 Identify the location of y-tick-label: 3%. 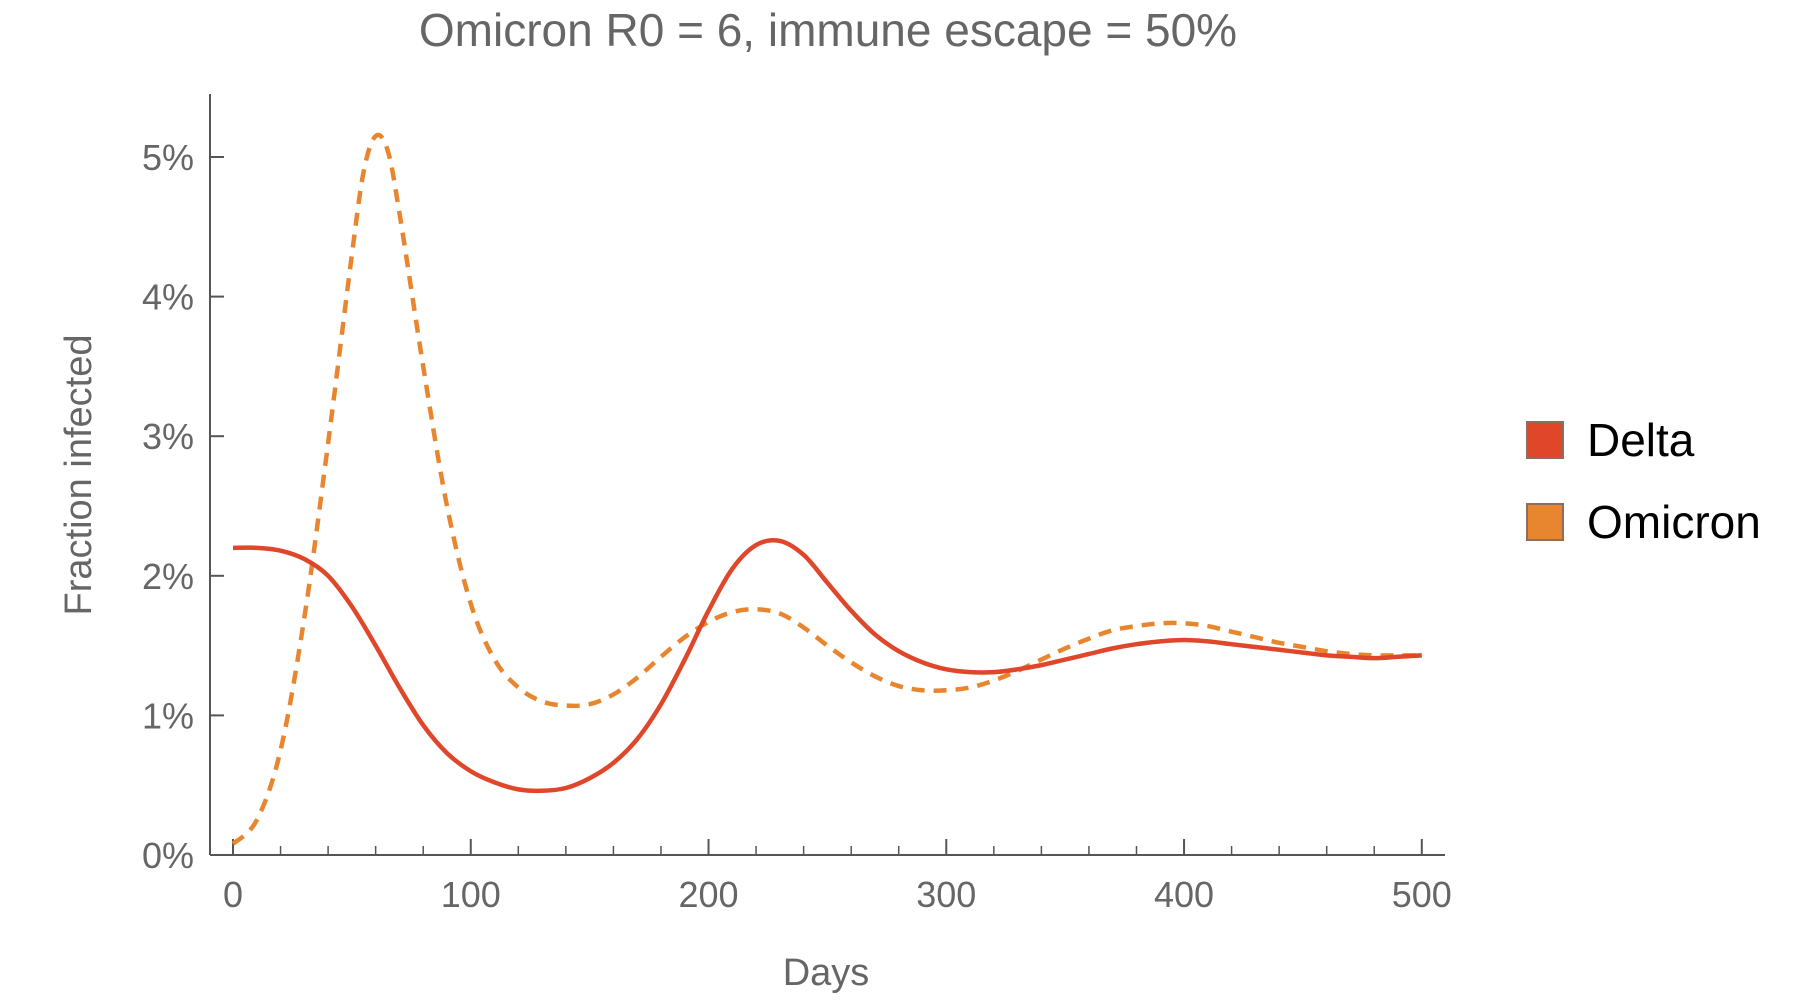
(168, 436).